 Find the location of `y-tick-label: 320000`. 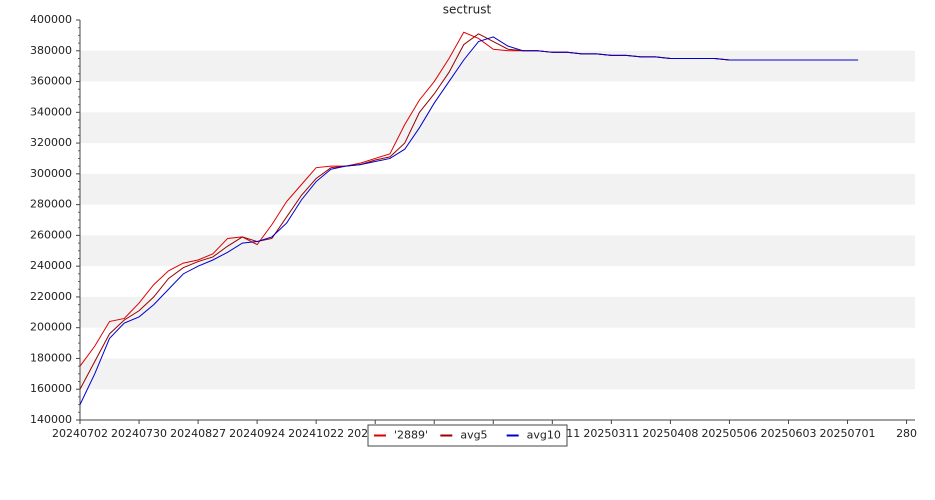

y-tick-label: 320000 is located at coordinates (51, 142).